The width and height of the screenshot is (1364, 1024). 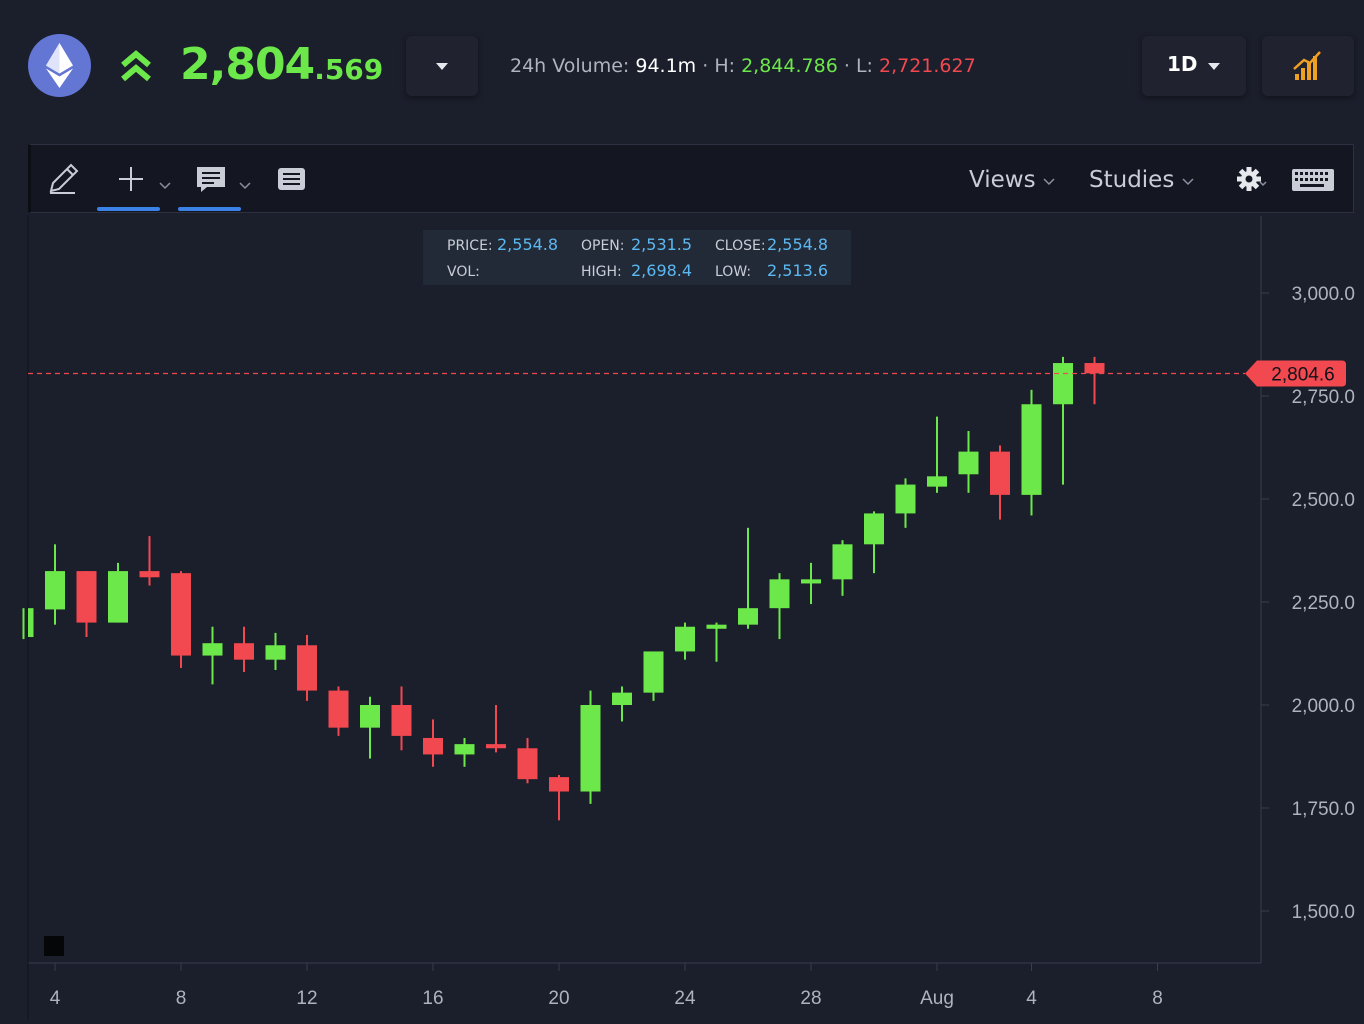 What do you see at coordinates (1182, 64) in the screenshot?
I see `timeframe-label: 1D` at bounding box center [1182, 64].